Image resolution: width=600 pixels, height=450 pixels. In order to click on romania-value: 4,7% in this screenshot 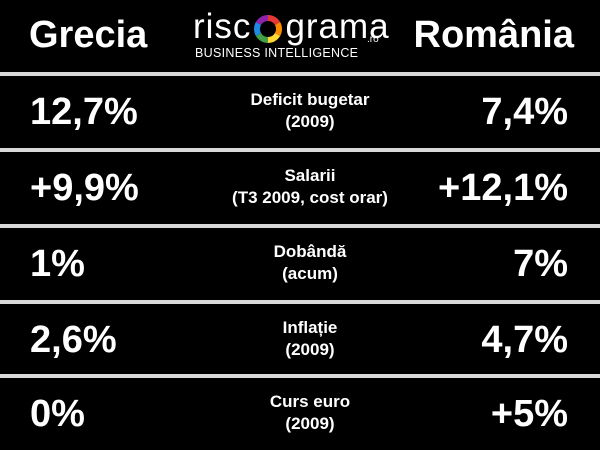, I will do `click(524, 340)`.